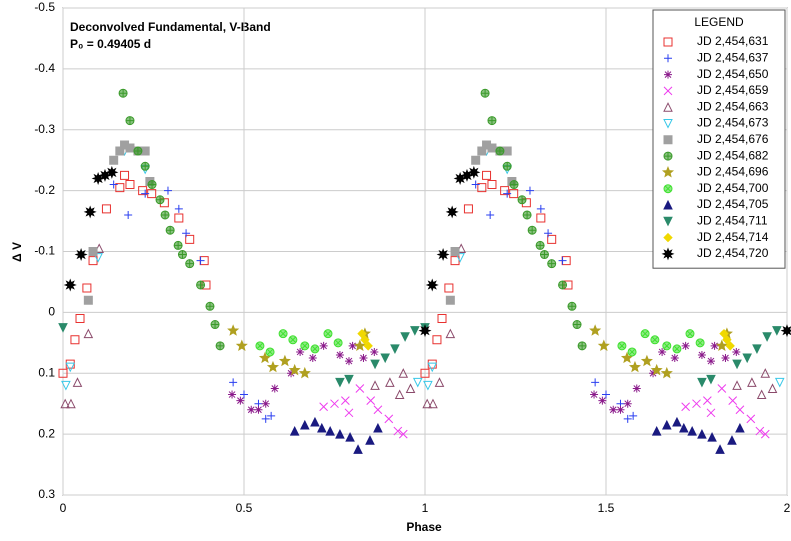 Image resolution: width=791 pixels, height=541 pixels. I want to click on legend-label: JD 2,454,659, so click(733, 90).